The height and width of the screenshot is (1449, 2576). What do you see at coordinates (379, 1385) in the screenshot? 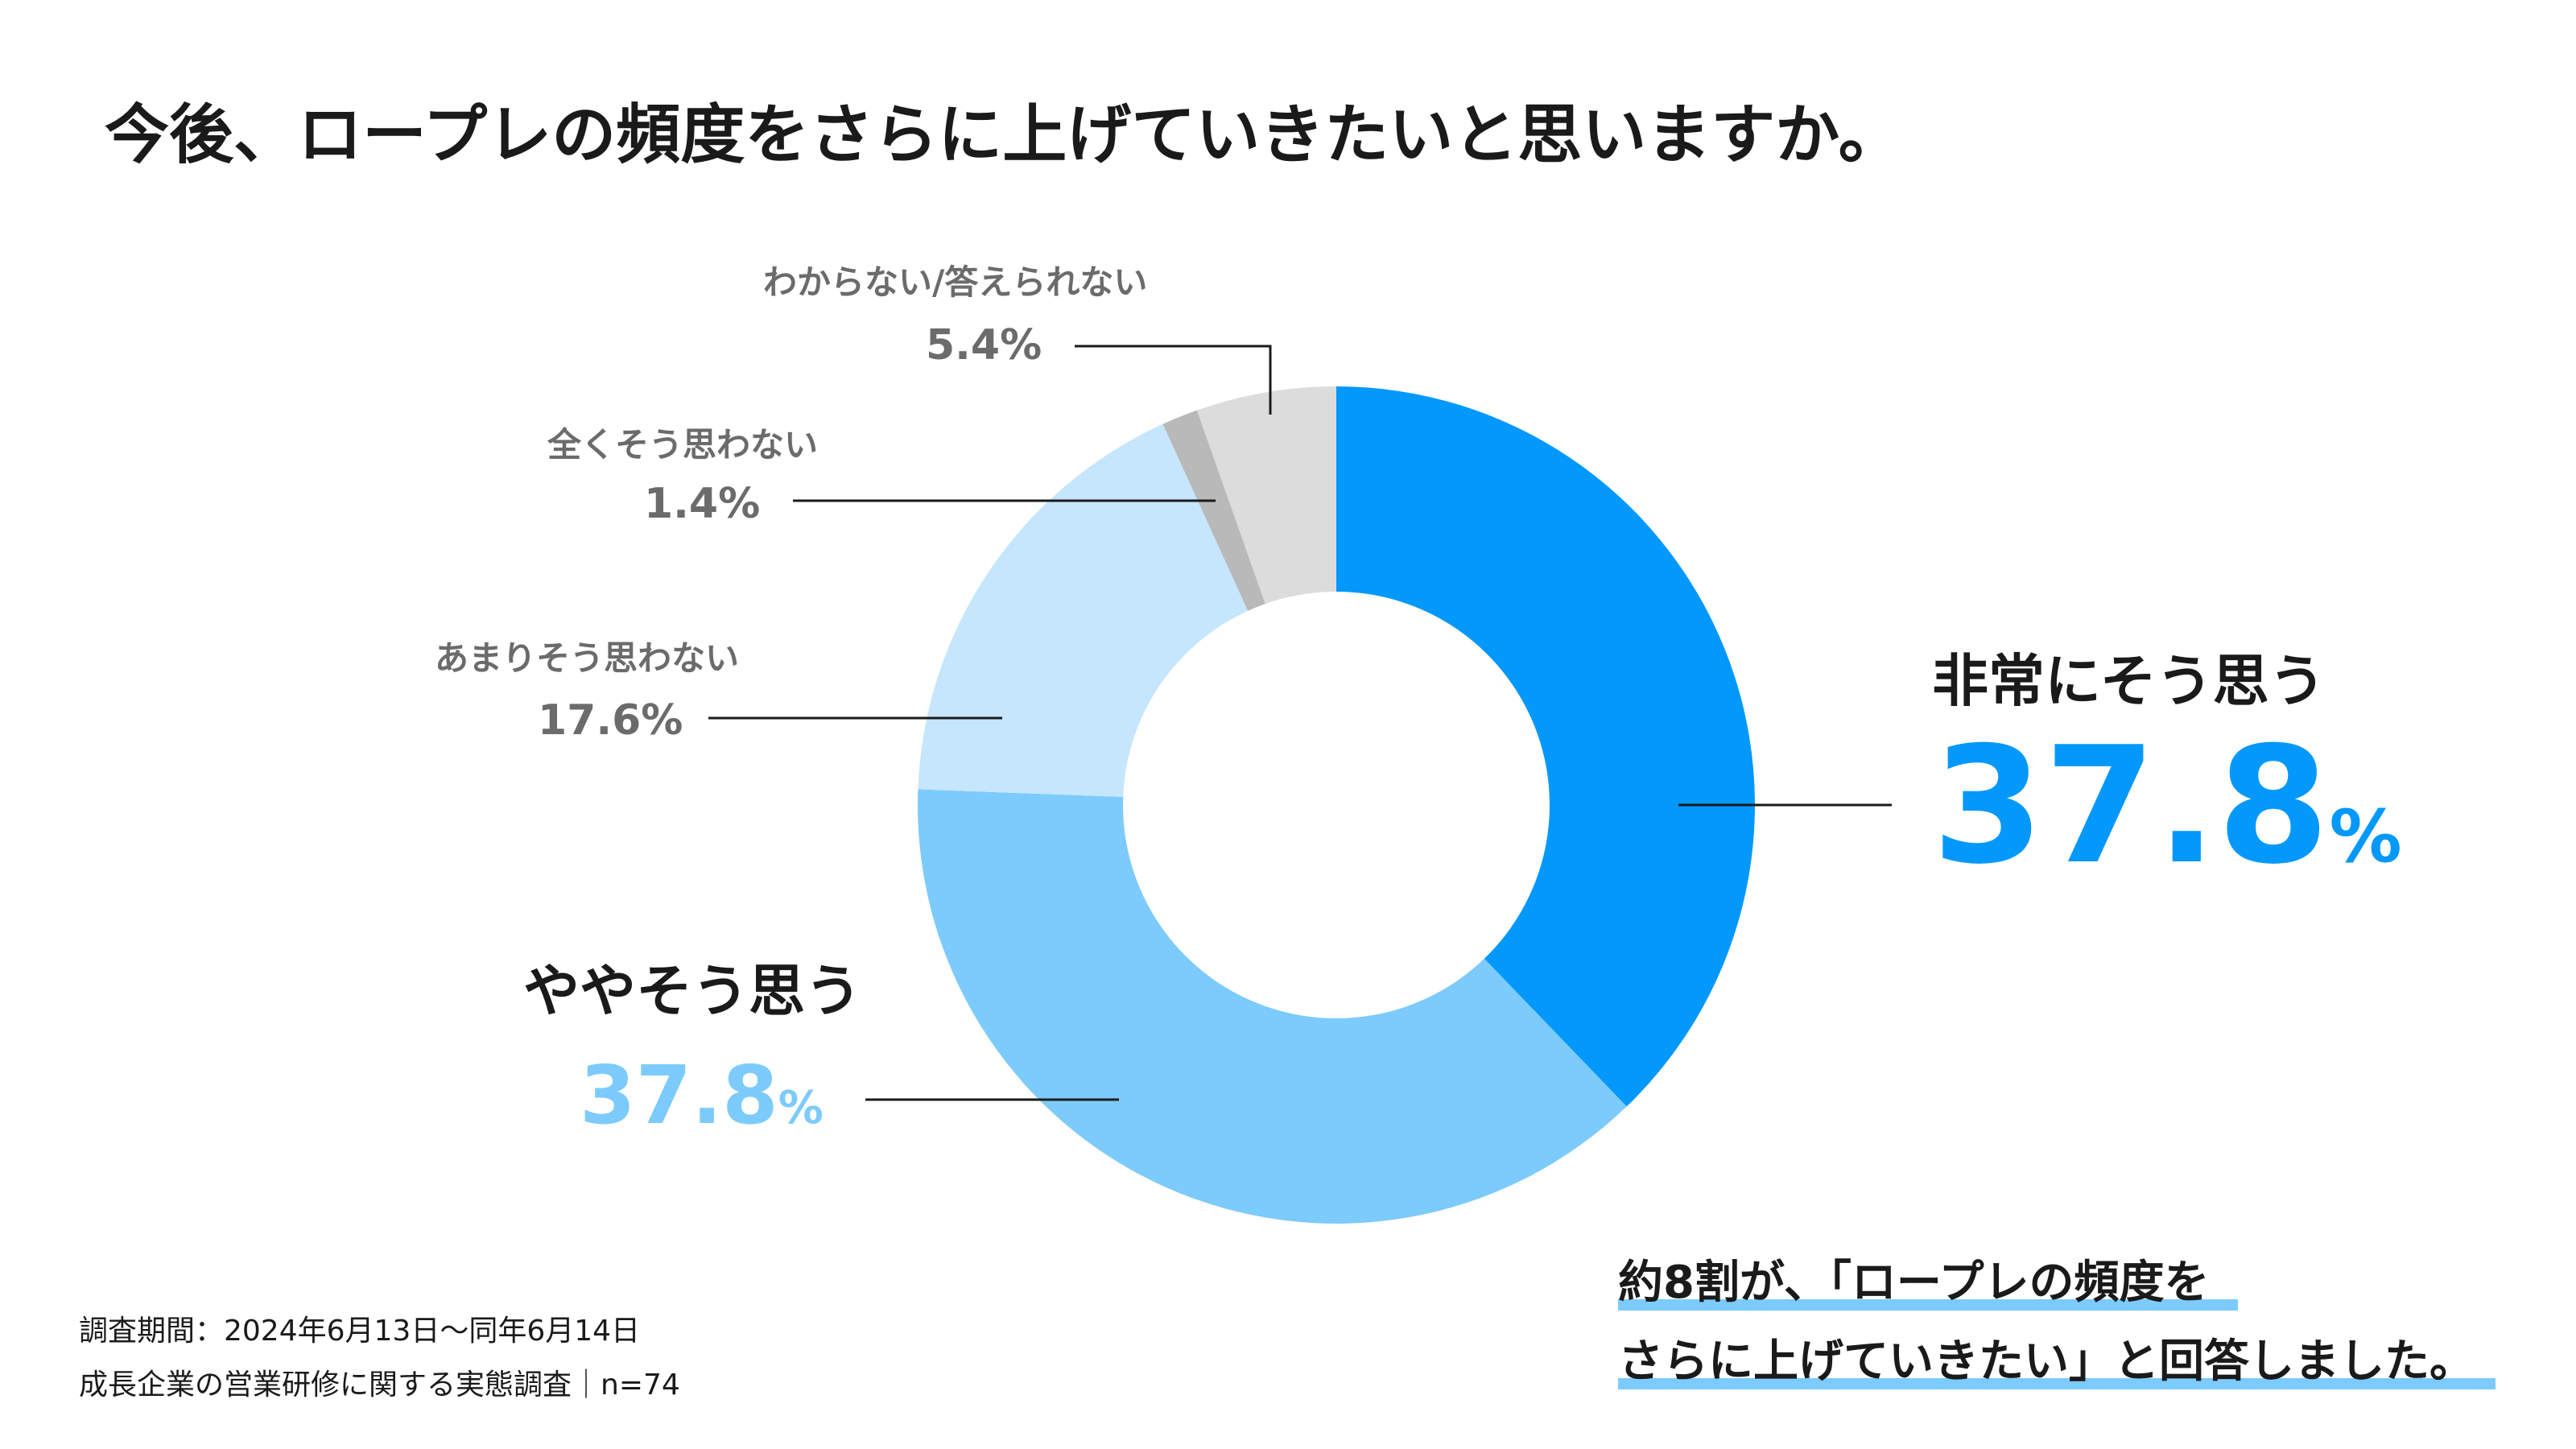
I see `survey-source: 成長企業の営業研修に関する実態調査｜n=74` at bounding box center [379, 1385].